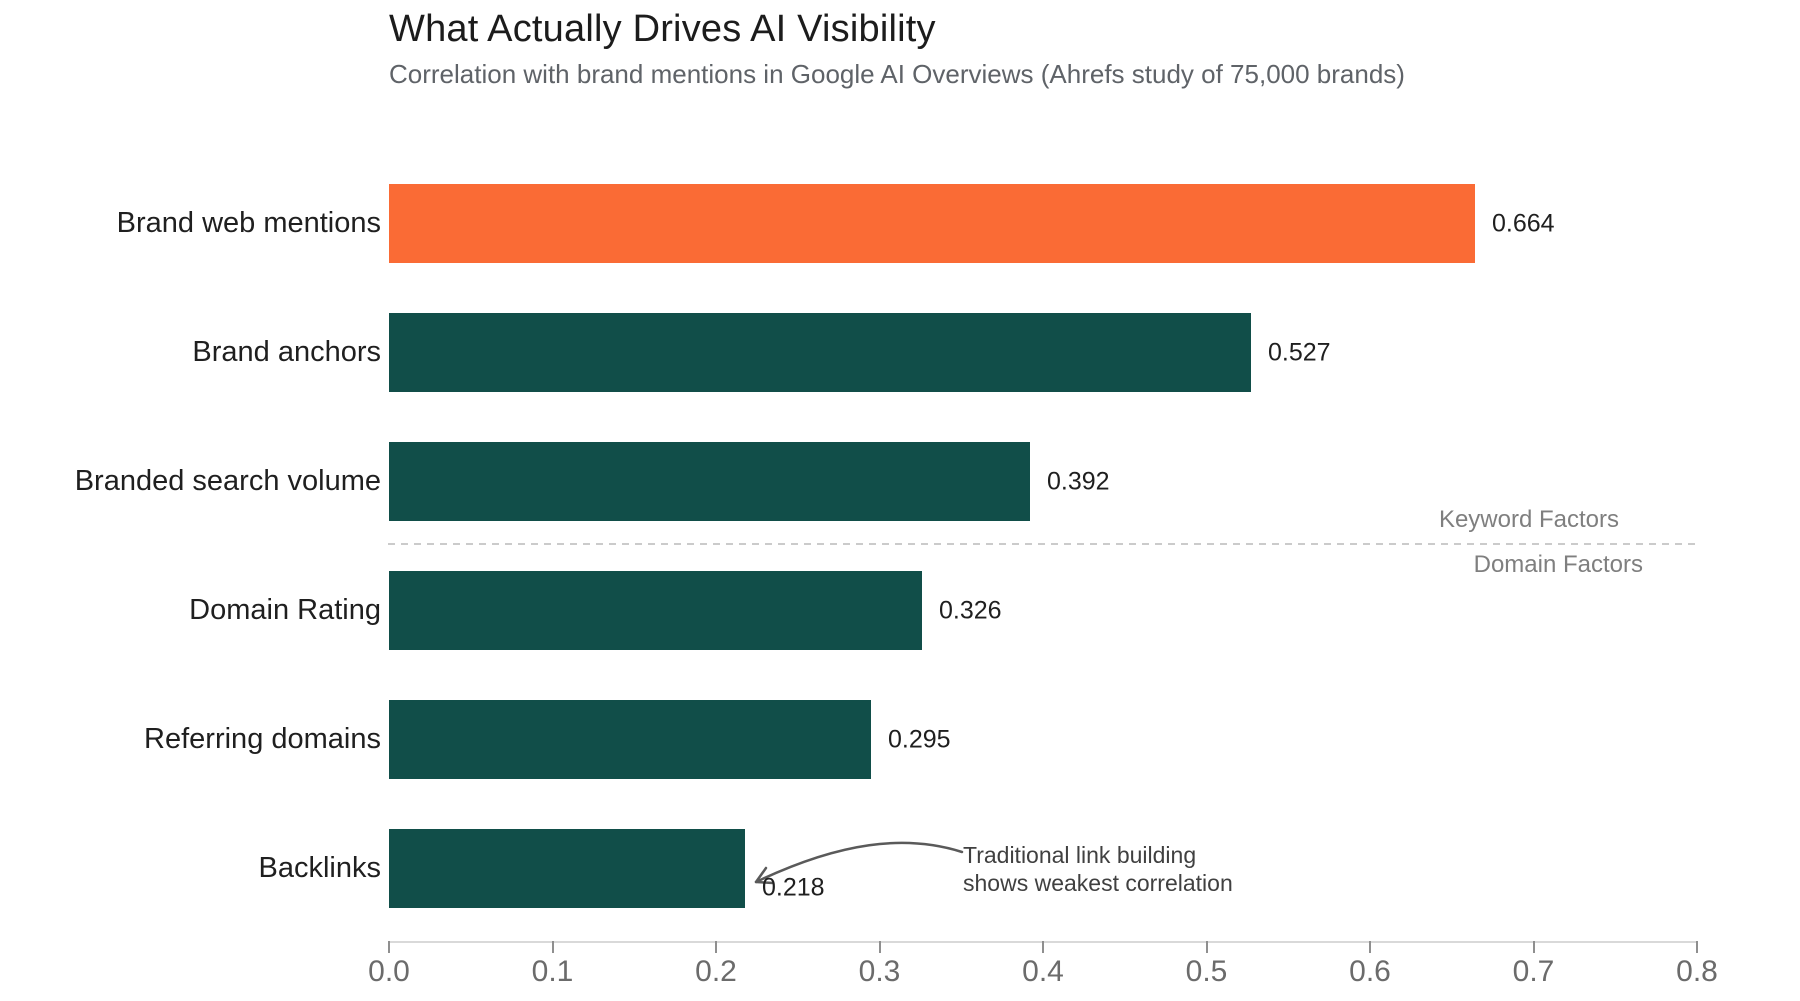 This screenshot has width=1800, height=1001. Describe the element at coordinates (879, 971) in the screenshot. I see `axis-tick-label: 0.3` at that location.